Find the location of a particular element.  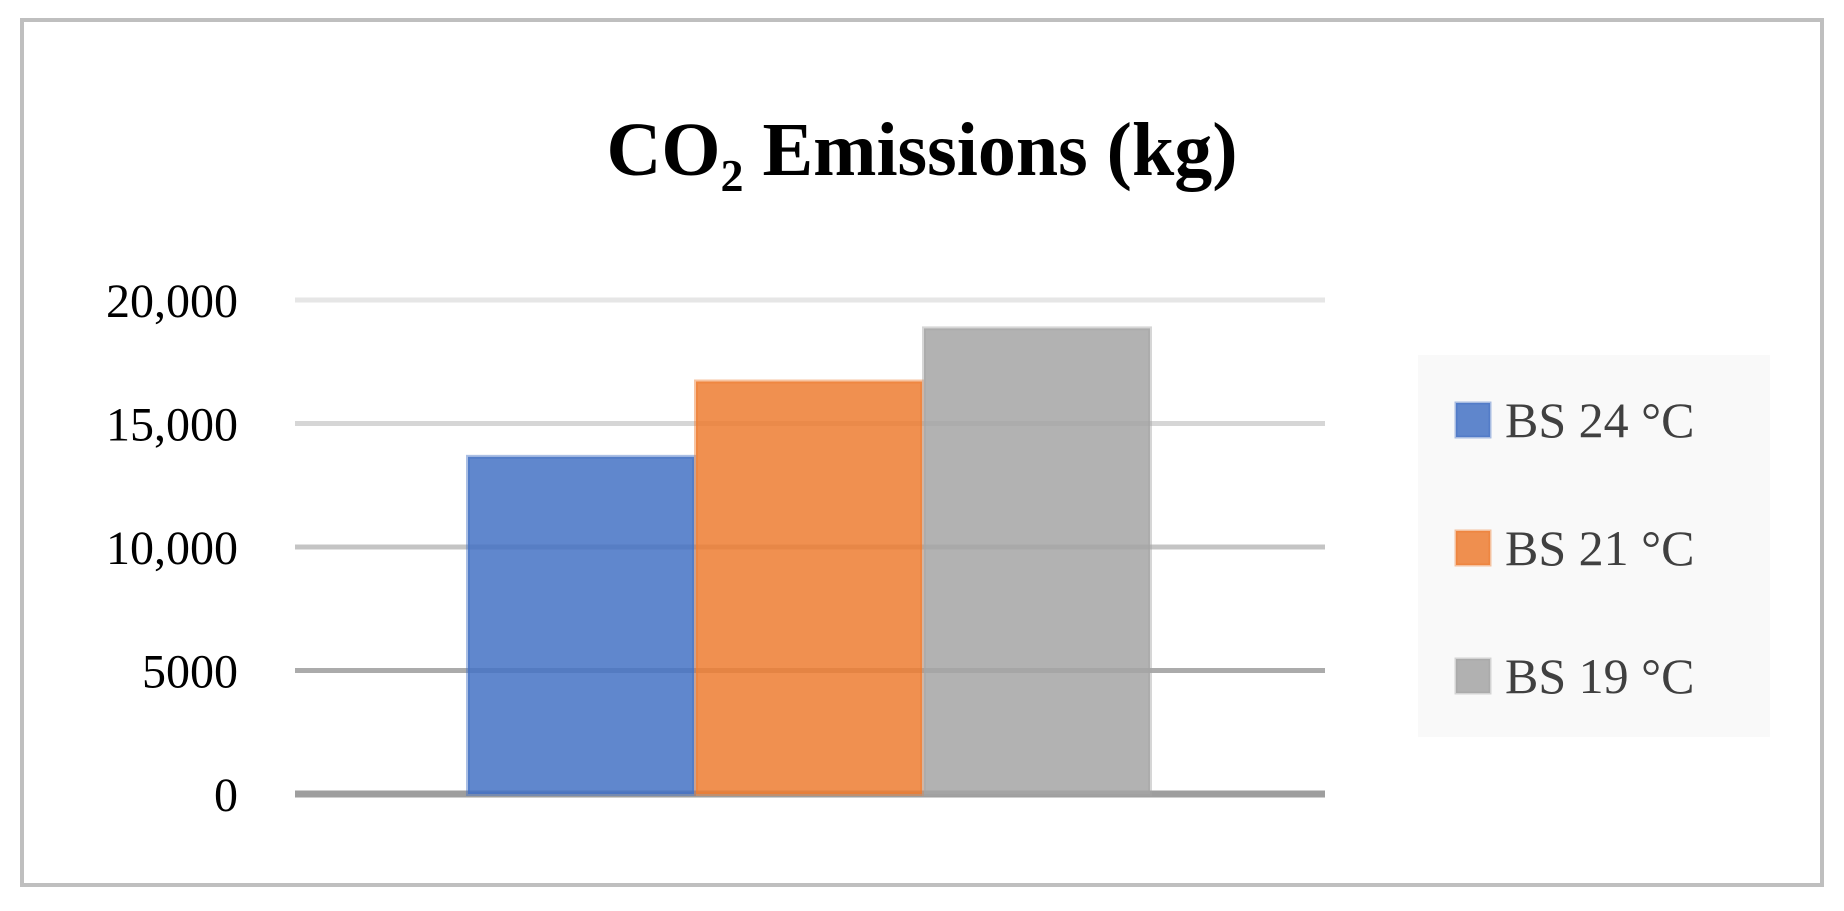

y-tick-label: 5000 is located at coordinates (190, 672).